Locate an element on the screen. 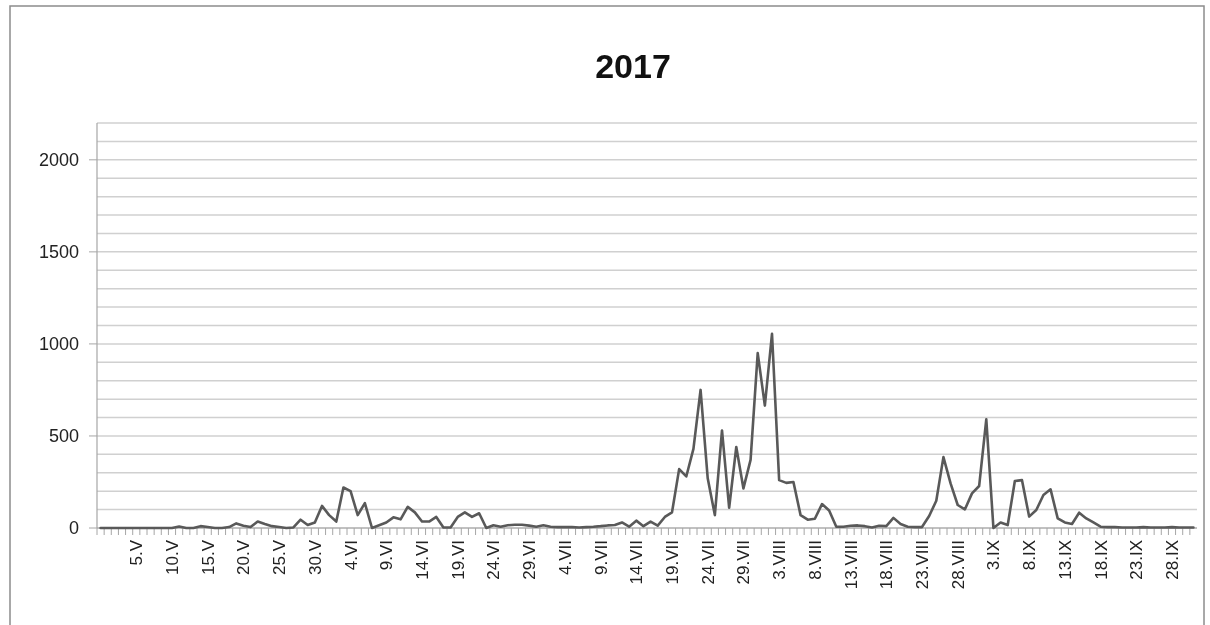 This screenshot has height=625, width=1210. x-tick-label: 24.VII is located at coordinates (708, 562).